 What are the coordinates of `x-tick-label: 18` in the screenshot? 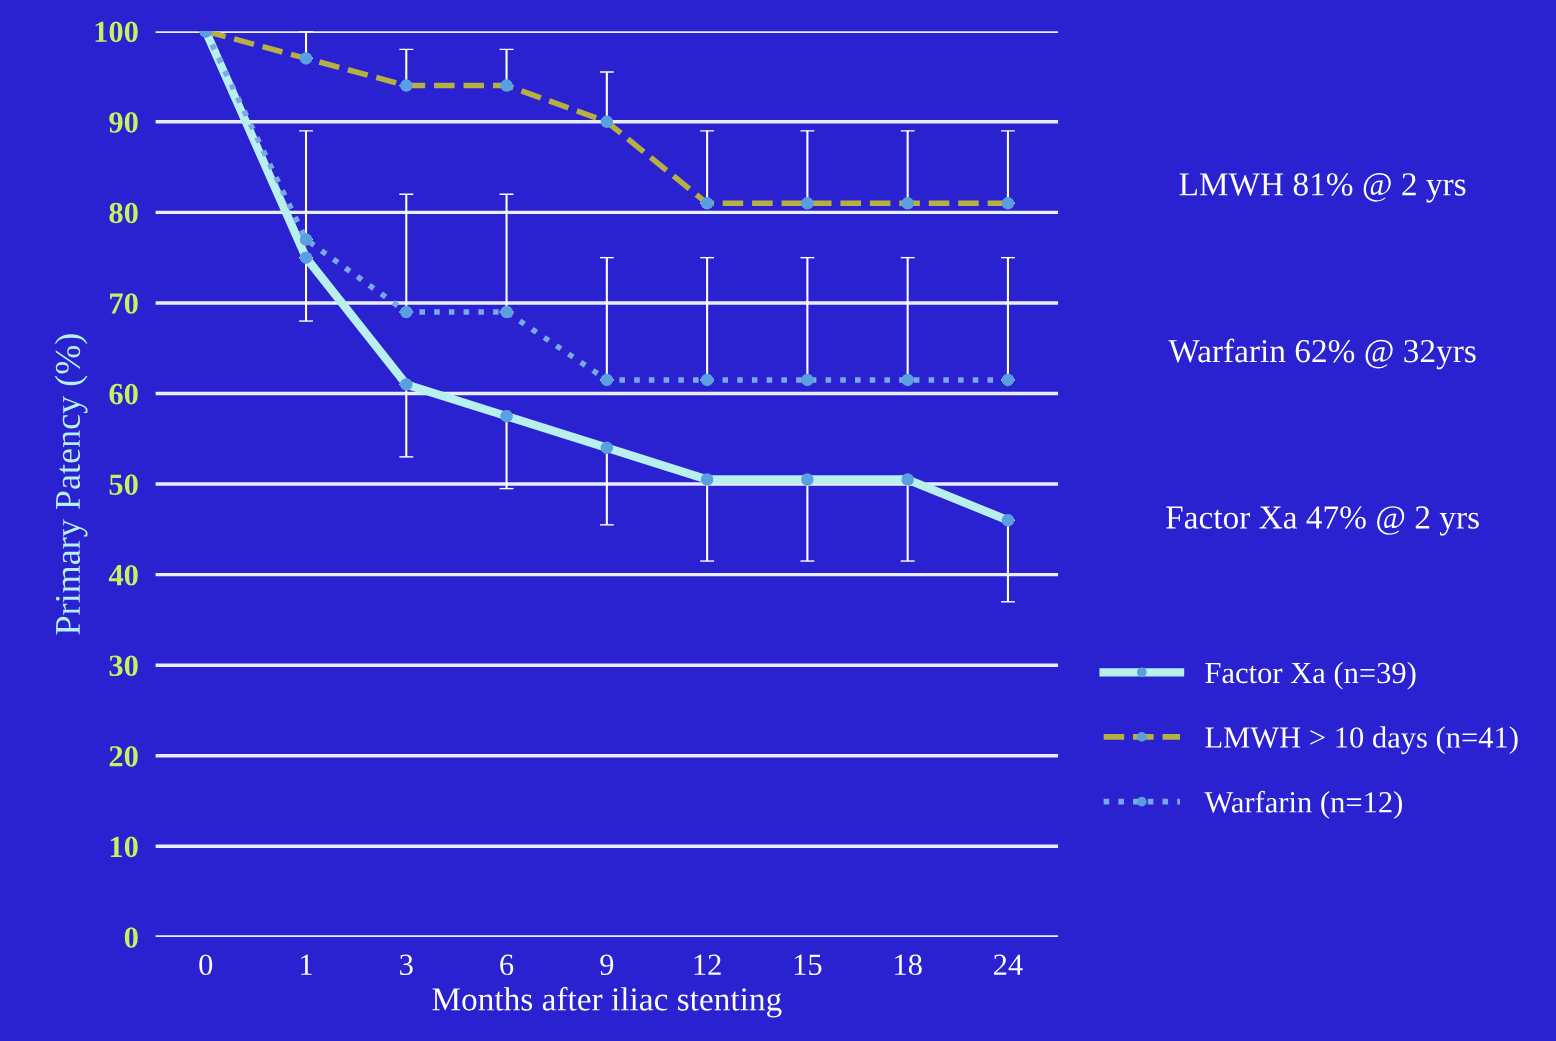 It's located at (908, 965).